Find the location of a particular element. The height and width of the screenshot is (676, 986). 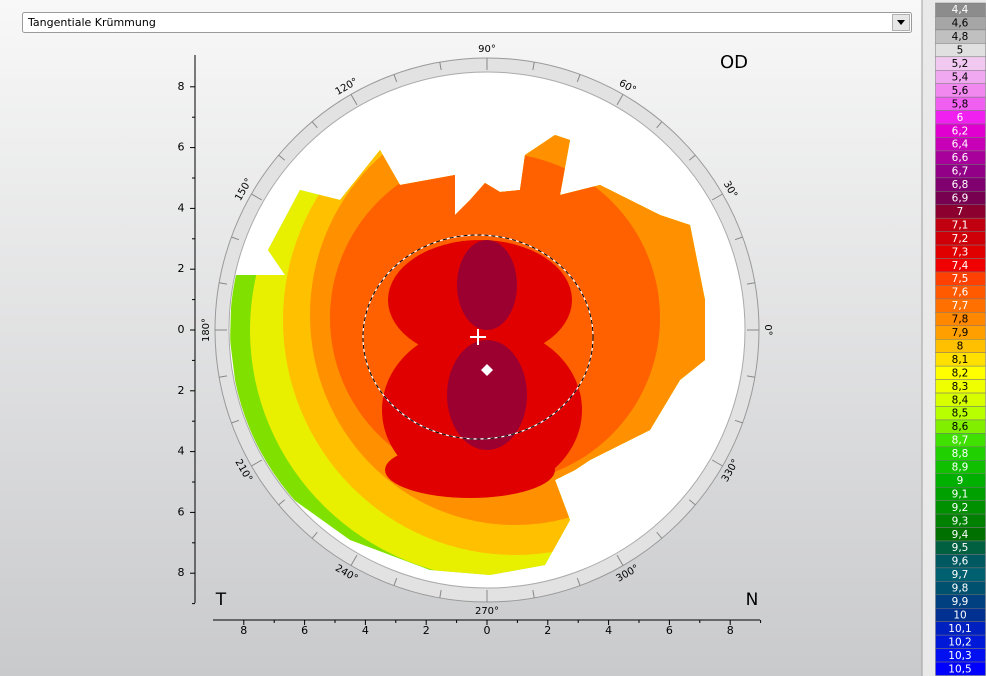

scale-label: 9,8 is located at coordinates (960, 589).